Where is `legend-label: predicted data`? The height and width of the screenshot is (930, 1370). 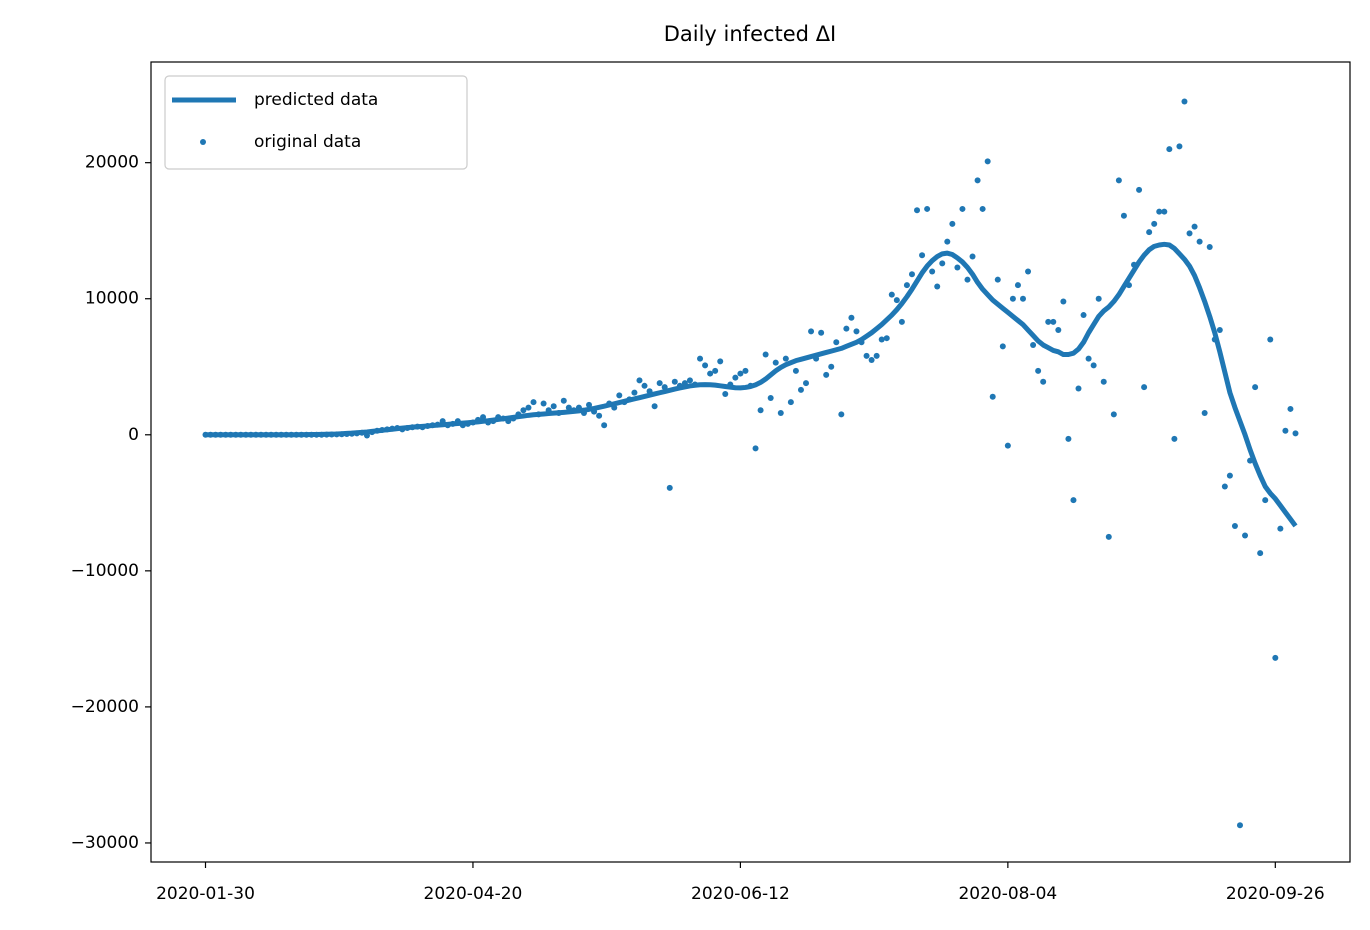
legend-label: predicted data is located at coordinates (316, 100).